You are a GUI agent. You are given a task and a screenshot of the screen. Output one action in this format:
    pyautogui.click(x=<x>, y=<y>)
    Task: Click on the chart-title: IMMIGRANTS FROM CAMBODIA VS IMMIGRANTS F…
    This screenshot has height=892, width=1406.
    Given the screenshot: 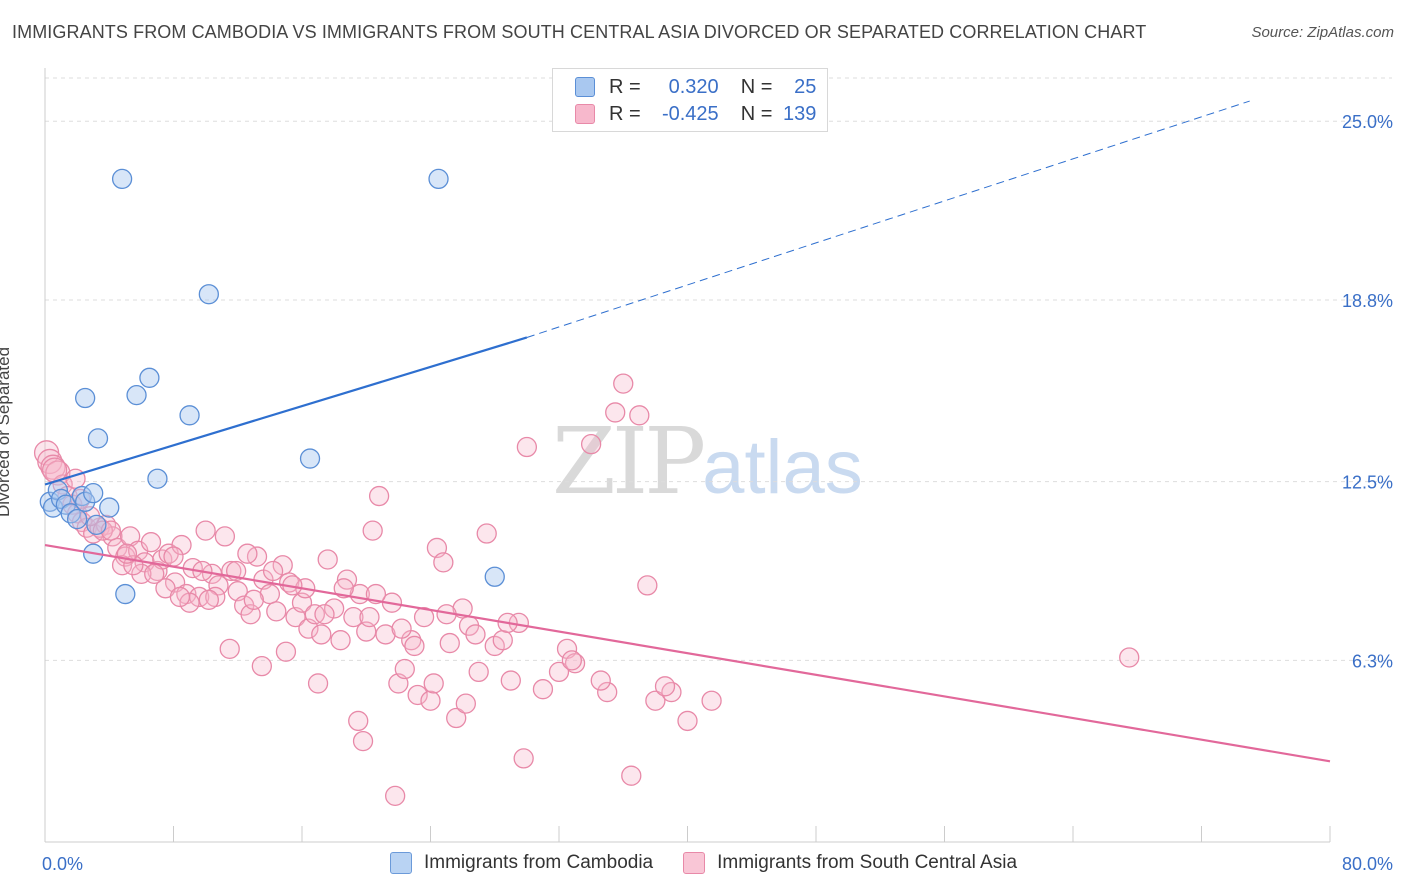 What is the action you would take?
    pyautogui.click(x=579, y=32)
    